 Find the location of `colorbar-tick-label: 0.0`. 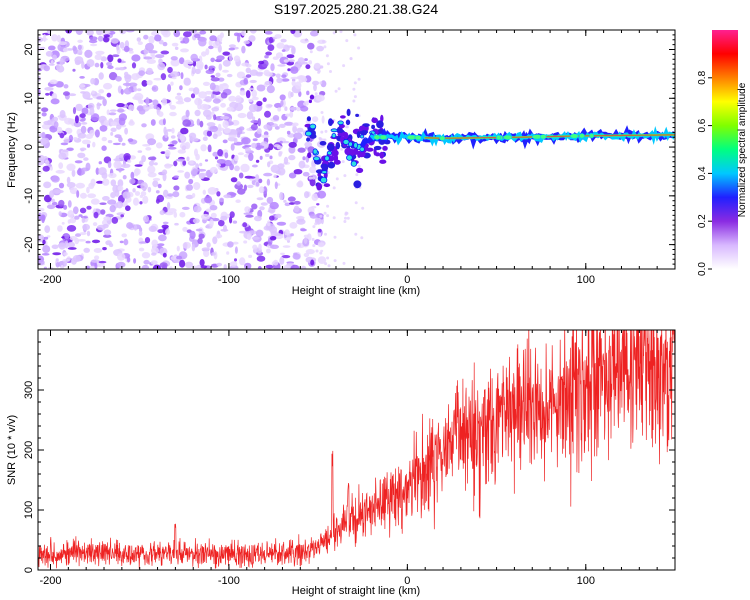

colorbar-tick-label: 0.0 is located at coordinates (702, 269).